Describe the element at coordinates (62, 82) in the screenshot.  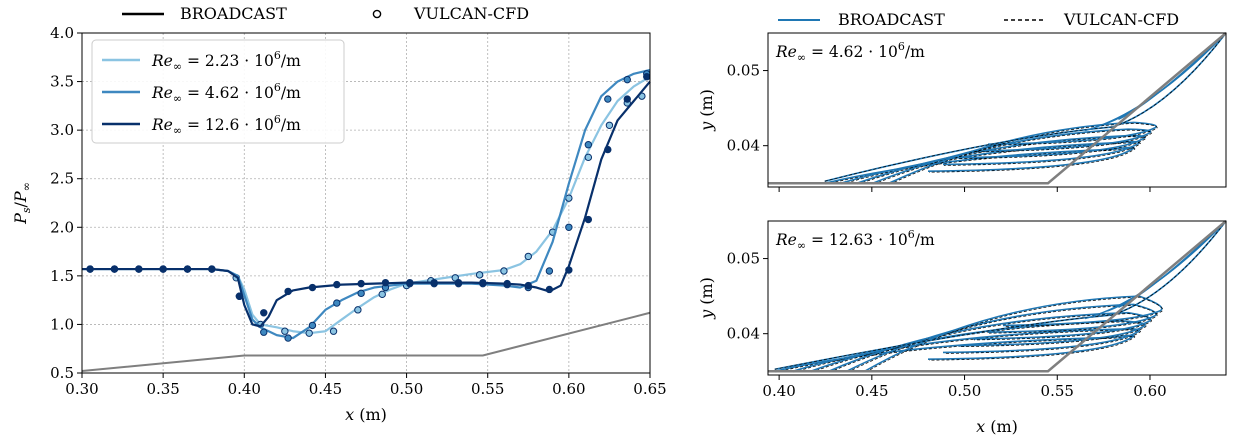
I see `left-ytick-label: 3.5` at that location.